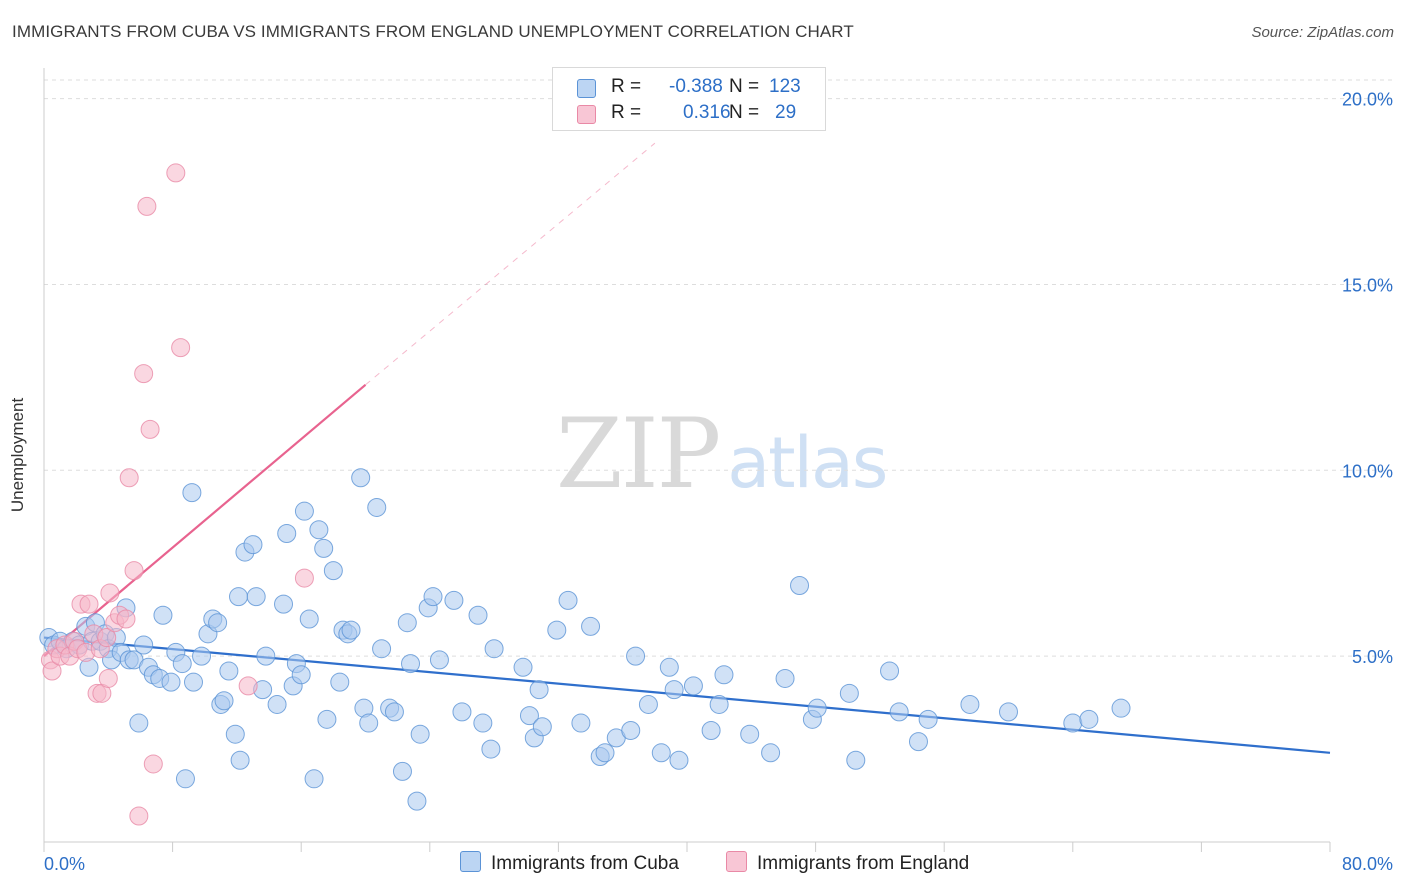 The height and width of the screenshot is (892, 1406). I want to click on bottom-legend-swatch-england, so click(736, 861).